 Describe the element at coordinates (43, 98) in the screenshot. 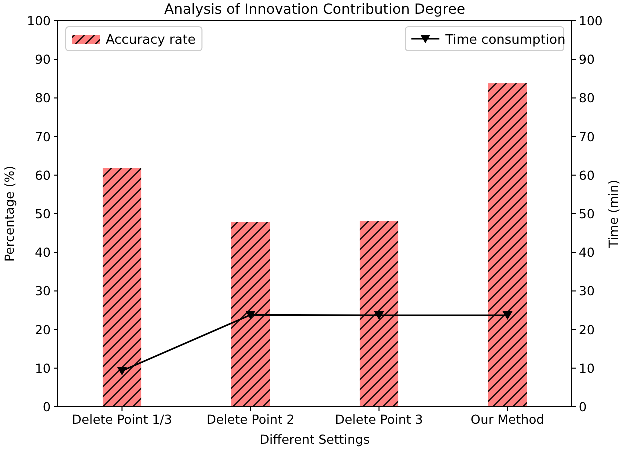

I see `y-tick-label: 80` at that location.